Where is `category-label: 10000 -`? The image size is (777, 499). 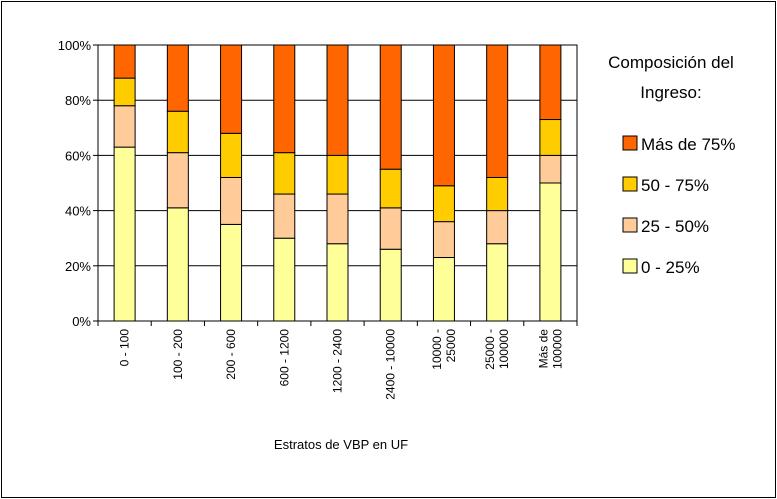
category-label: 10000 - is located at coordinates (437, 349).